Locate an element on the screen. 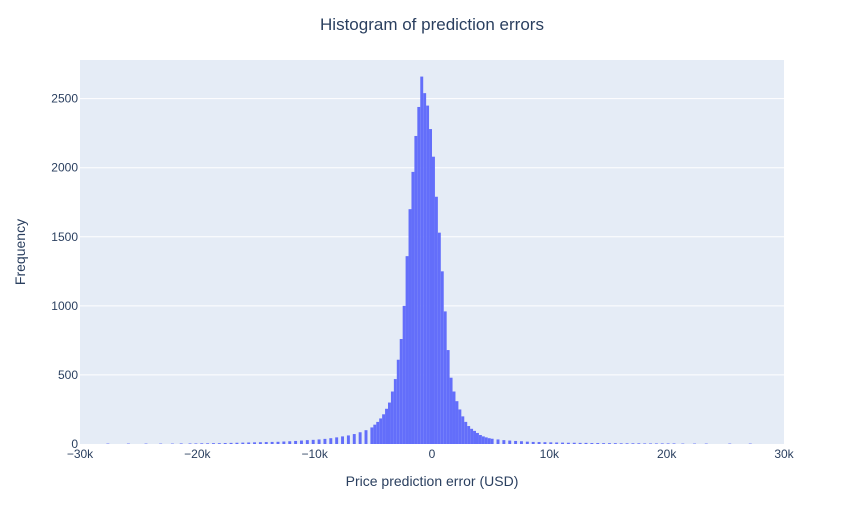 This screenshot has height=525, width=865. x-tick-label: 30k is located at coordinates (784, 454).